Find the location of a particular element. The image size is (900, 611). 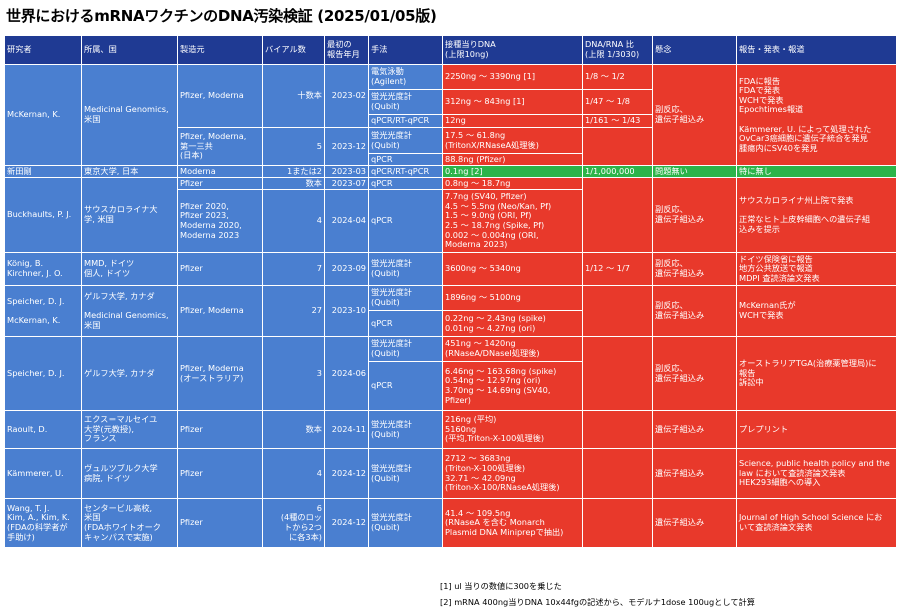

footnote-1: [1] ul 当りの数値に300を乗じた is located at coordinates (501, 586).